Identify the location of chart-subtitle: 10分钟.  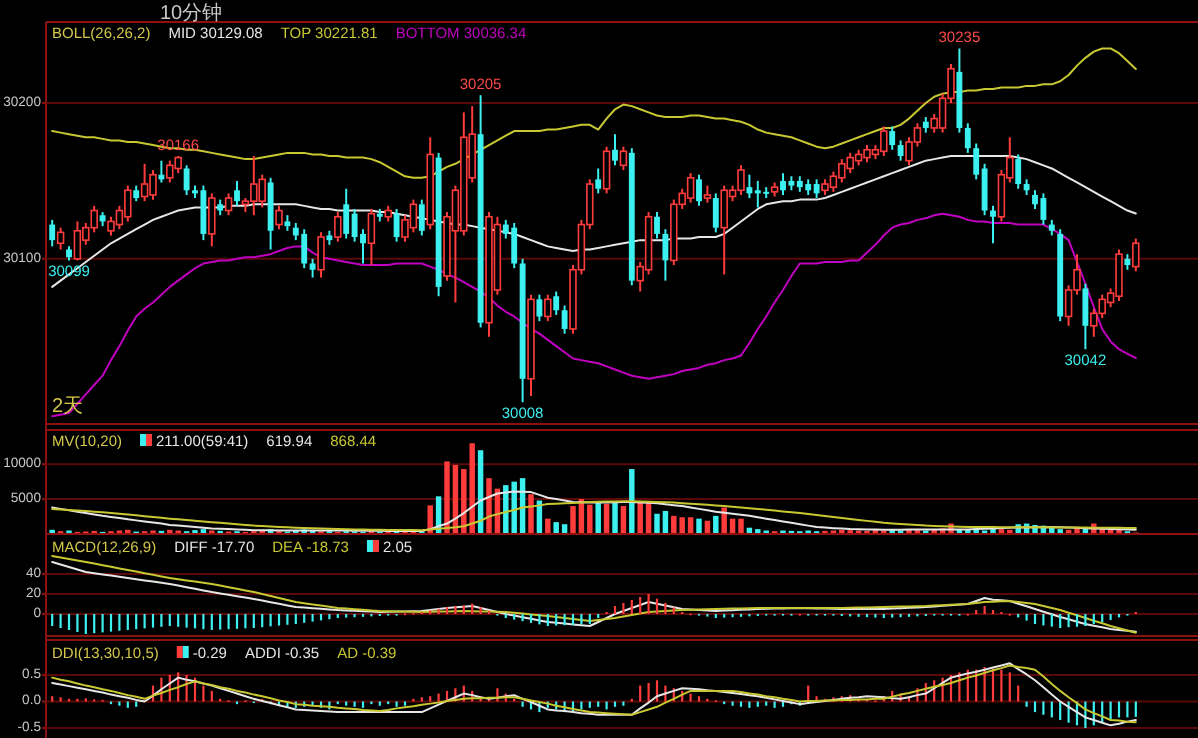
(191, 13).